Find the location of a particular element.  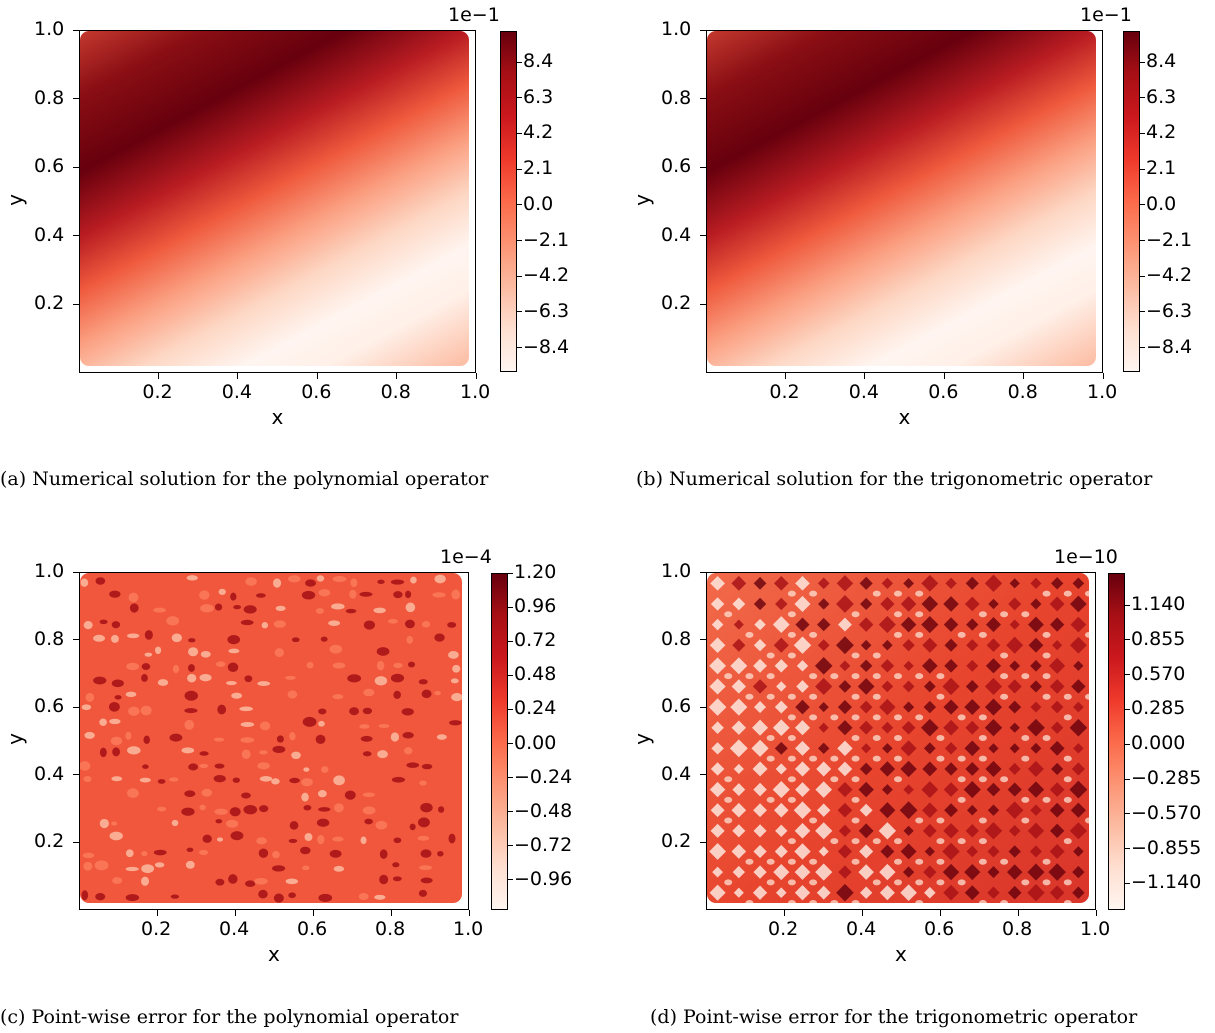

panel-3-y-tick-mark is located at coordinates (76, 572).